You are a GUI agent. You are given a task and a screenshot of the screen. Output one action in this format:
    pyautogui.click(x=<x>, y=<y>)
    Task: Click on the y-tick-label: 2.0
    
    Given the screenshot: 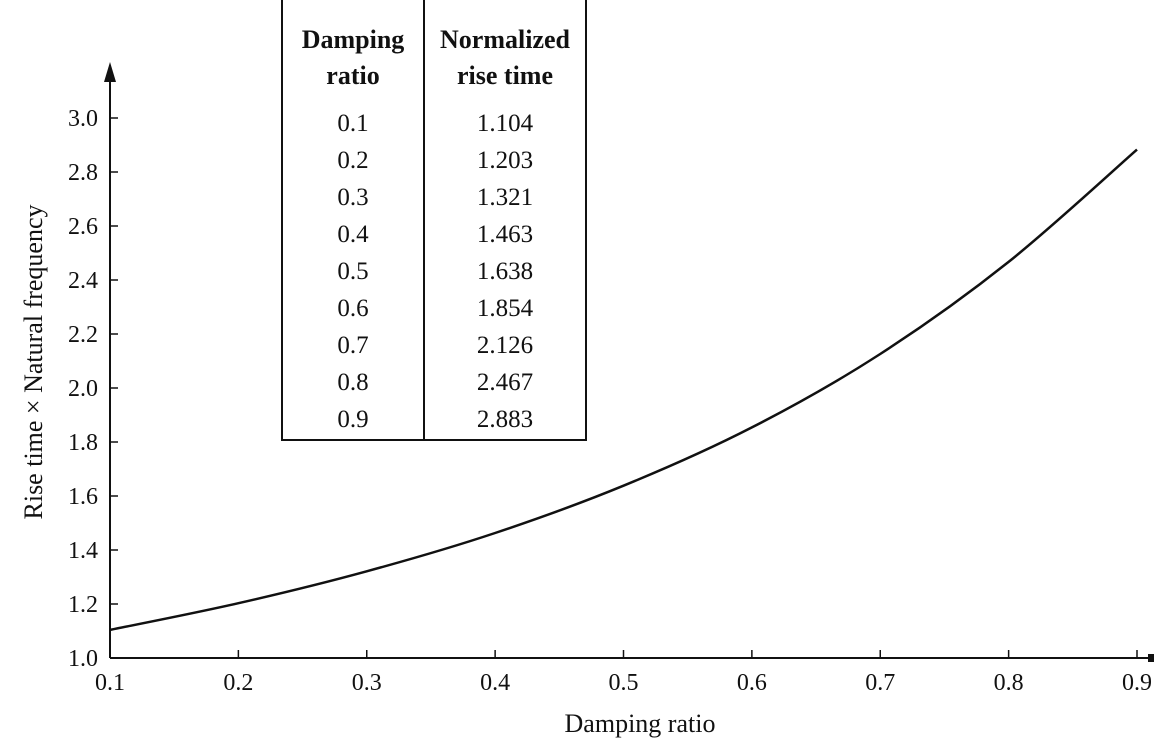 What is the action you would take?
    pyautogui.click(x=83, y=389)
    